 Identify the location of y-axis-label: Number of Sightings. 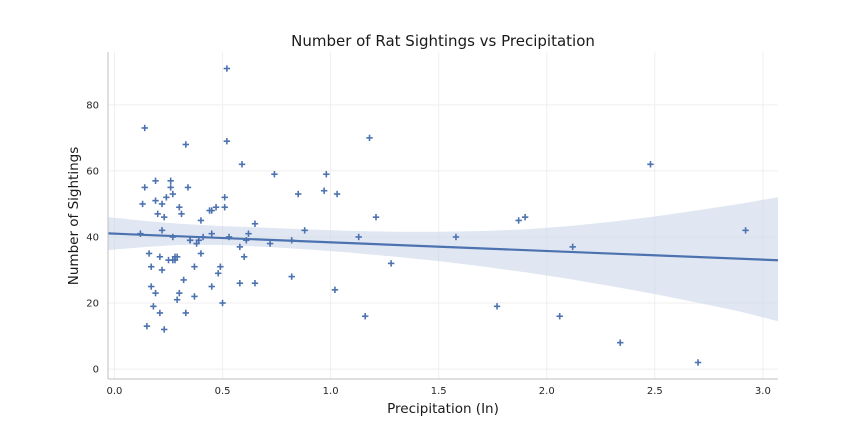
(74, 216).